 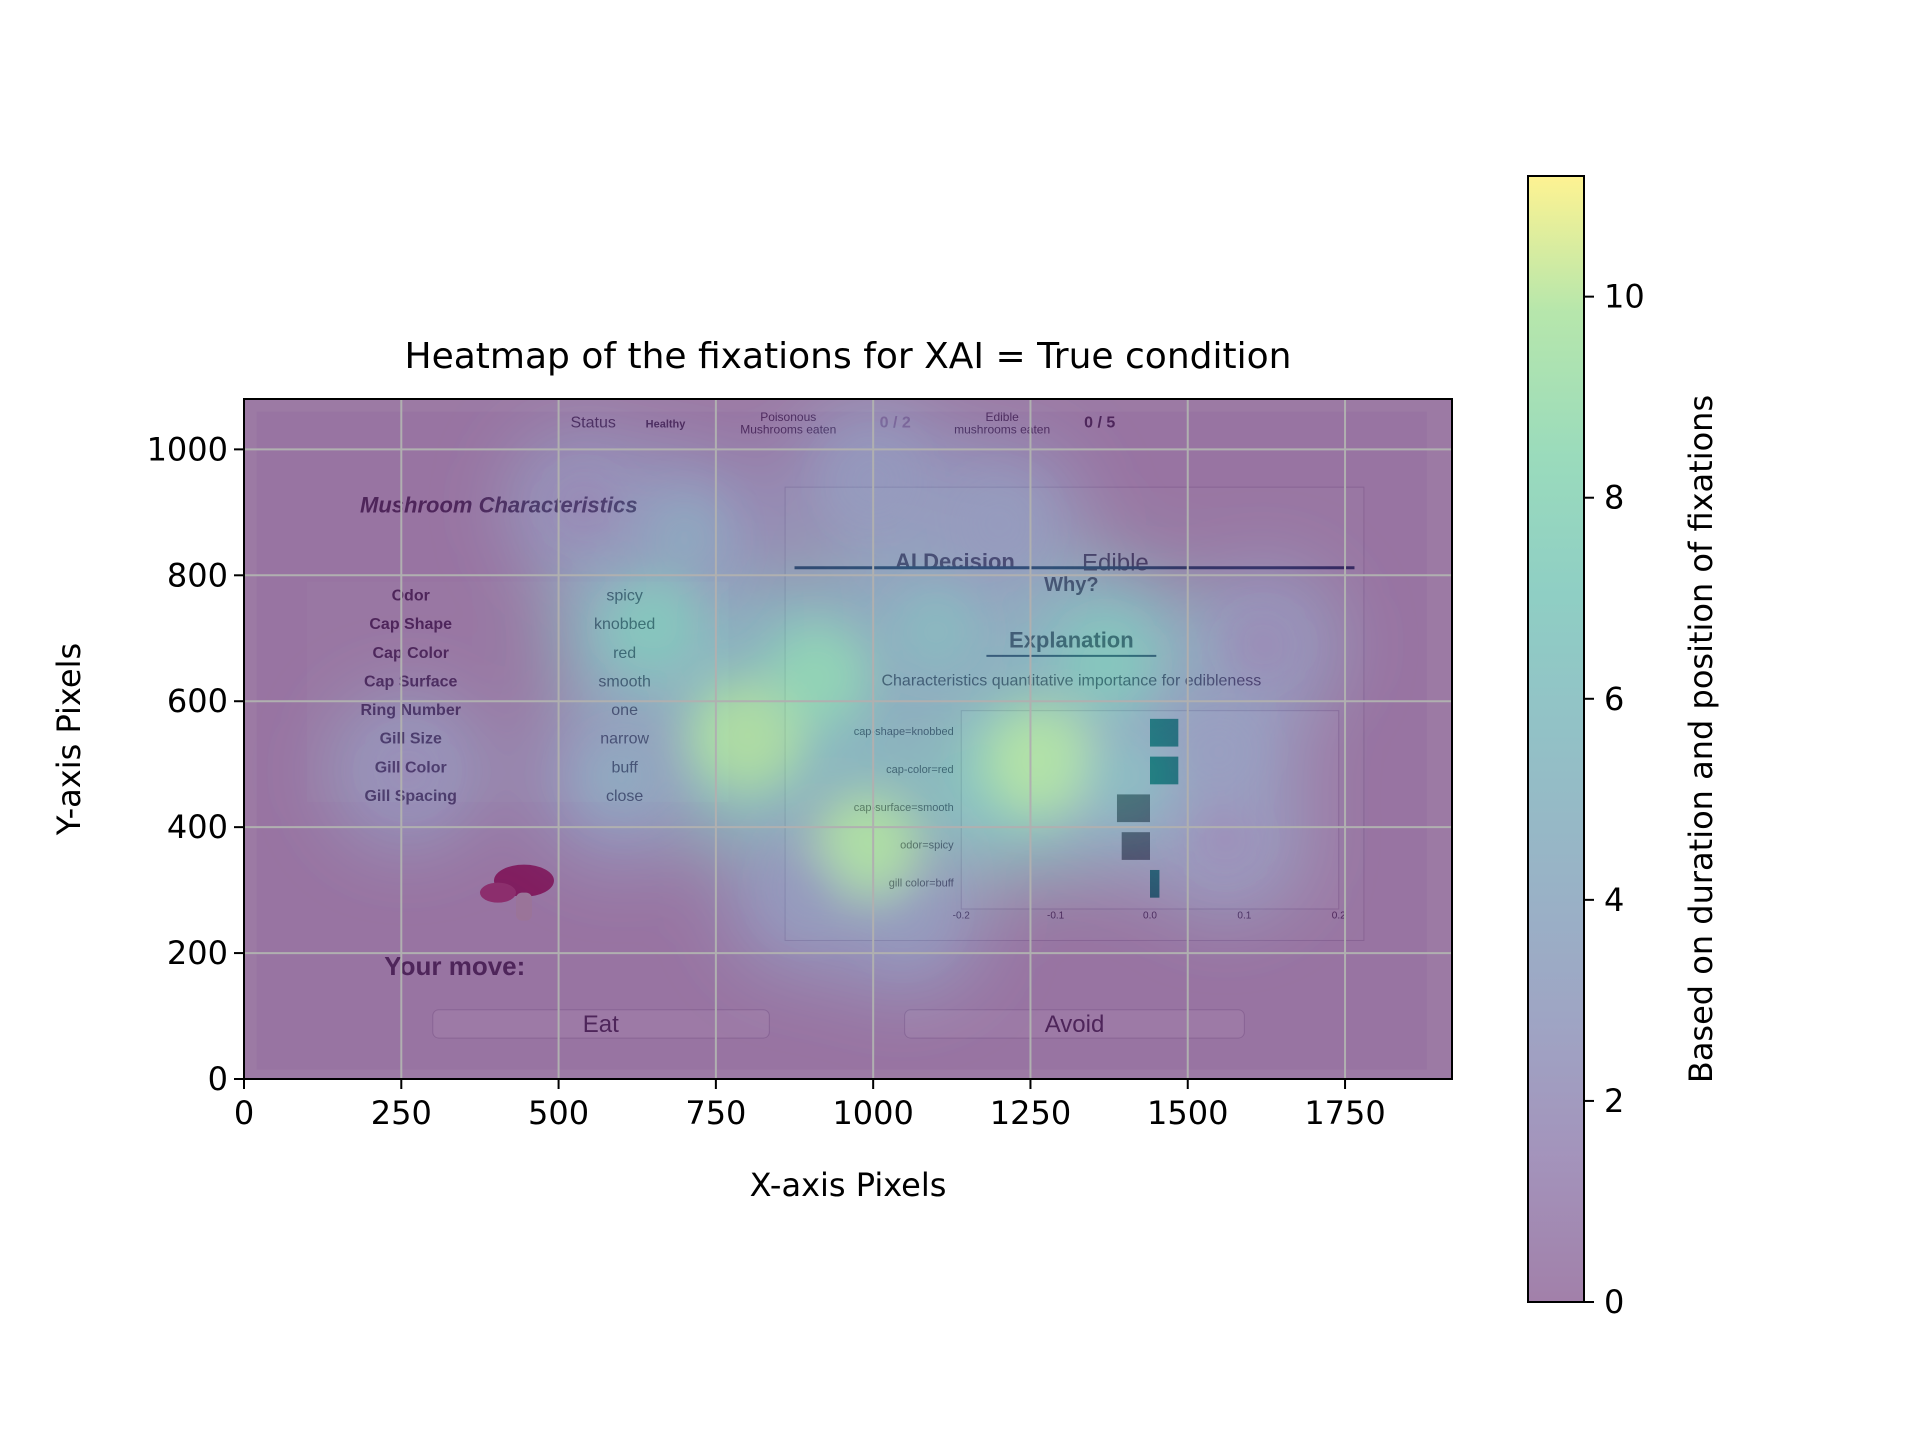 I want to click on y-axis-ticks: 0 200 400 600 800 1000, so click(x=195, y=764).